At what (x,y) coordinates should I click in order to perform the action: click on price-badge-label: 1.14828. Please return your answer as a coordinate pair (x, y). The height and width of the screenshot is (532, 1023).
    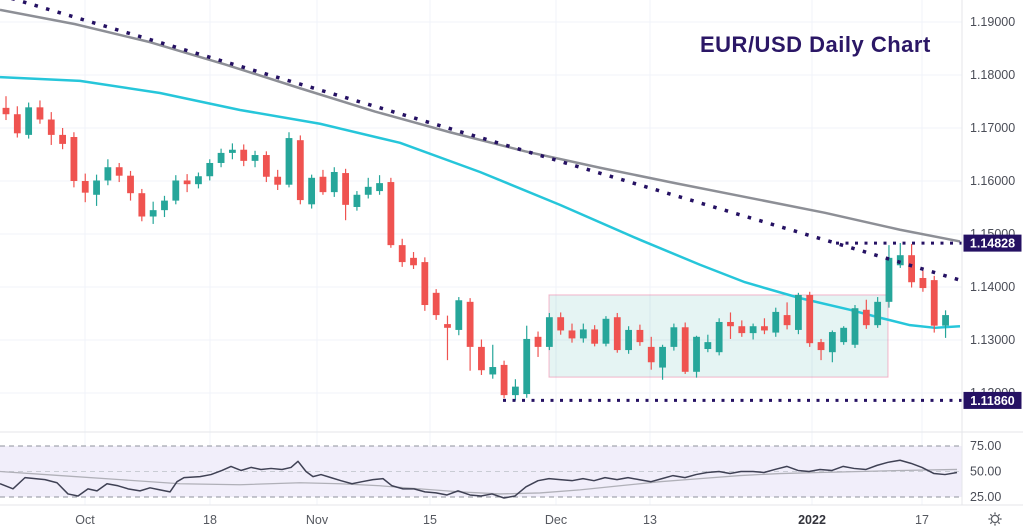
    Looking at the image, I should click on (992, 244).